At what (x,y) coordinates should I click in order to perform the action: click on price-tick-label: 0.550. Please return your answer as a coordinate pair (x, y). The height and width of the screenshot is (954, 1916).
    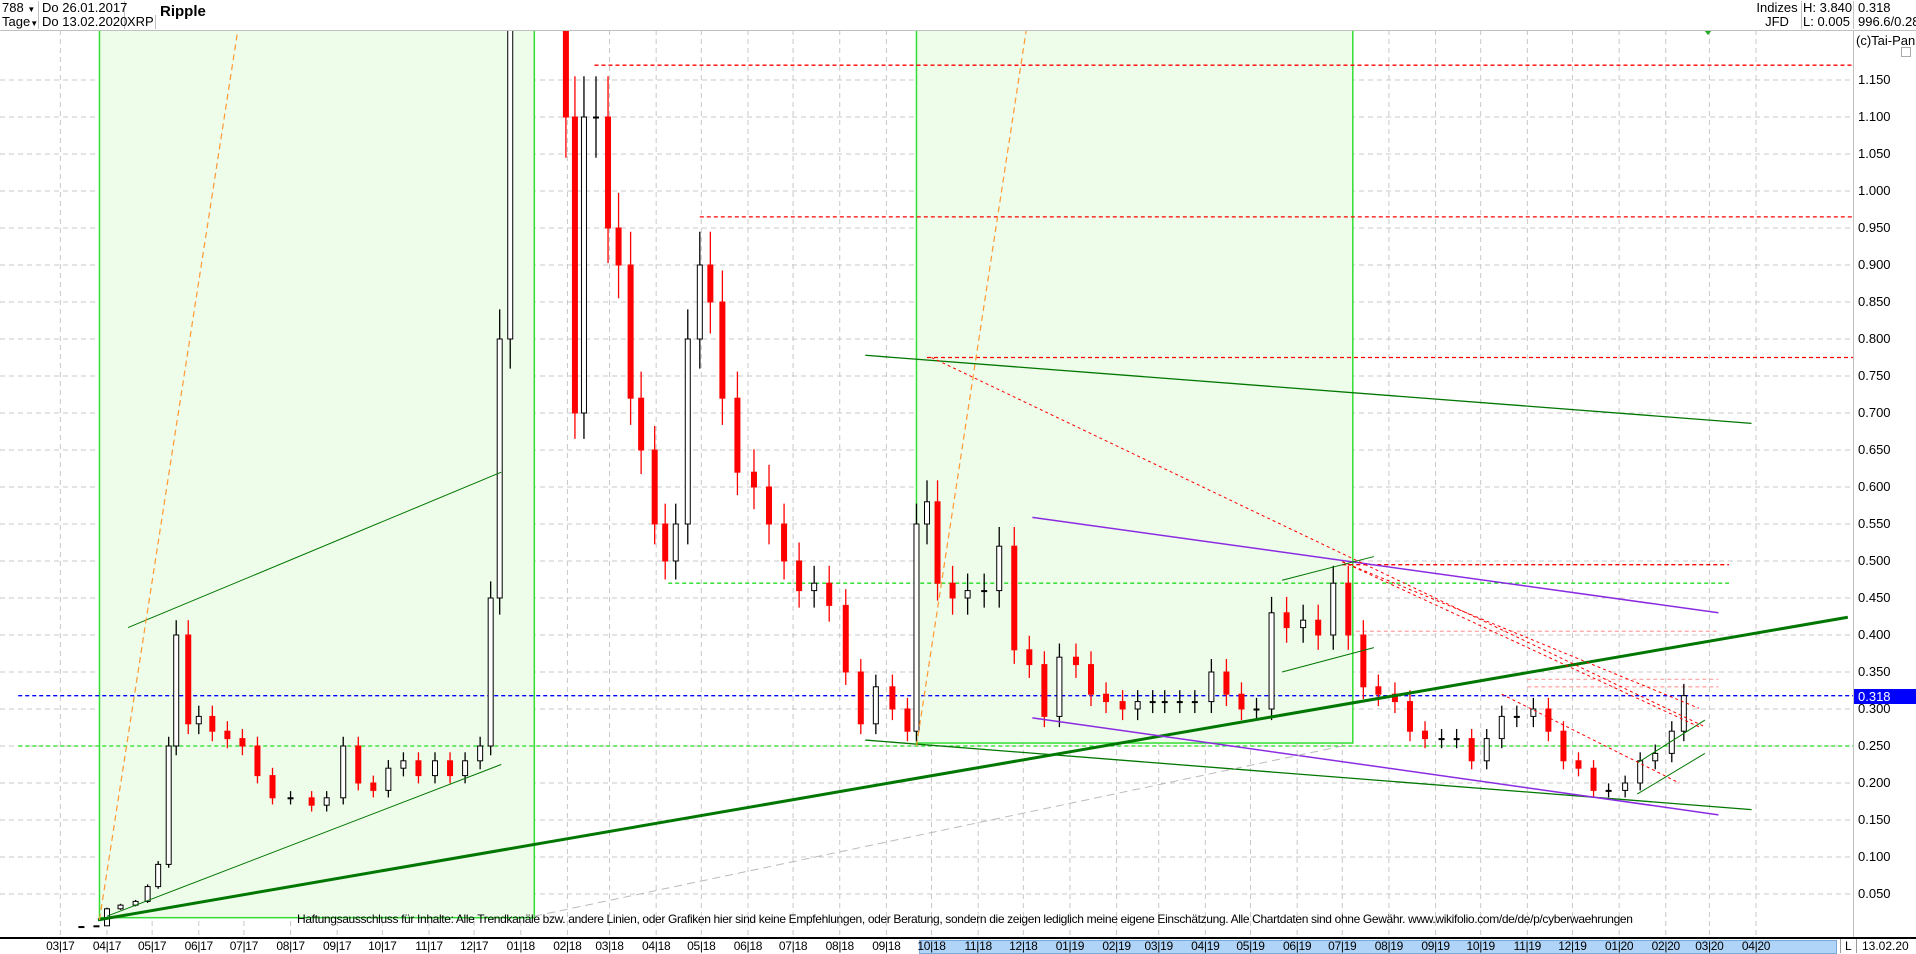
    Looking at the image, I should click on (1874, 523).